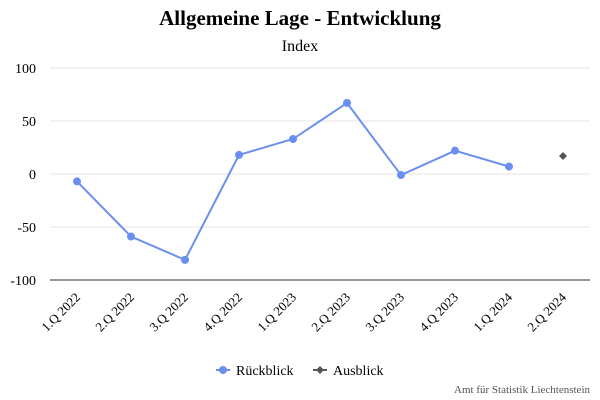 The height and width of the screenshot is (400, 600). What do you see at coordinates (522, 390) in the screenshot?
I see `source-credit: Amt für Statistik Liechtenstein` at bounding box center [522, 390].